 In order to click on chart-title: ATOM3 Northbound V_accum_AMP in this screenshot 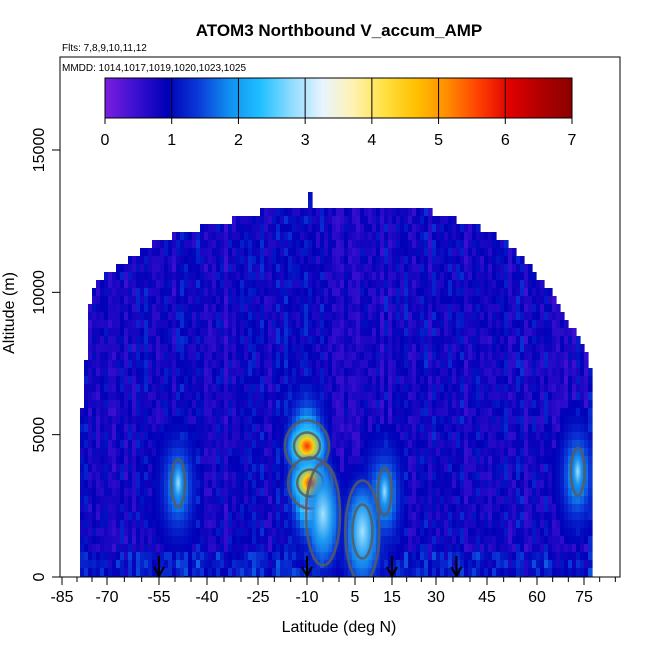, I will do `click(339, 30)`.